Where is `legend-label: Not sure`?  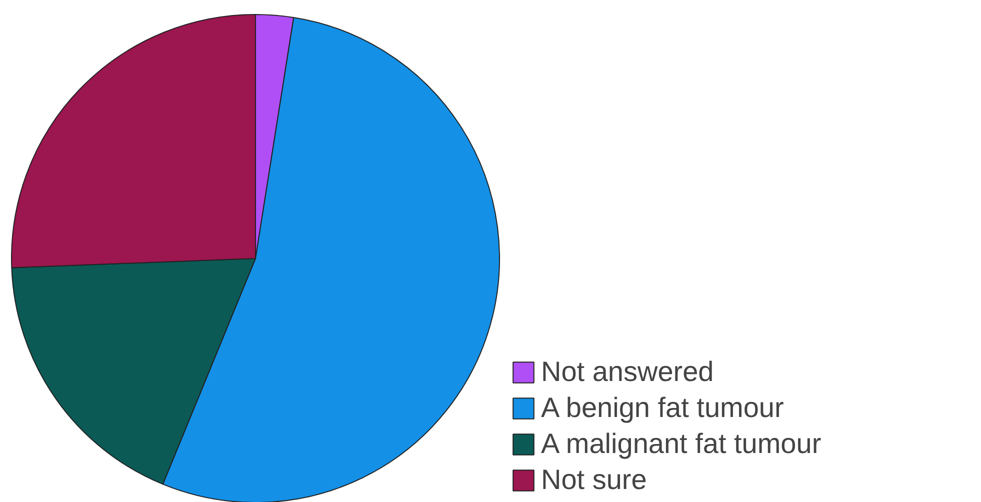 legend-label: Not sure is located at coordinates (594, 480).